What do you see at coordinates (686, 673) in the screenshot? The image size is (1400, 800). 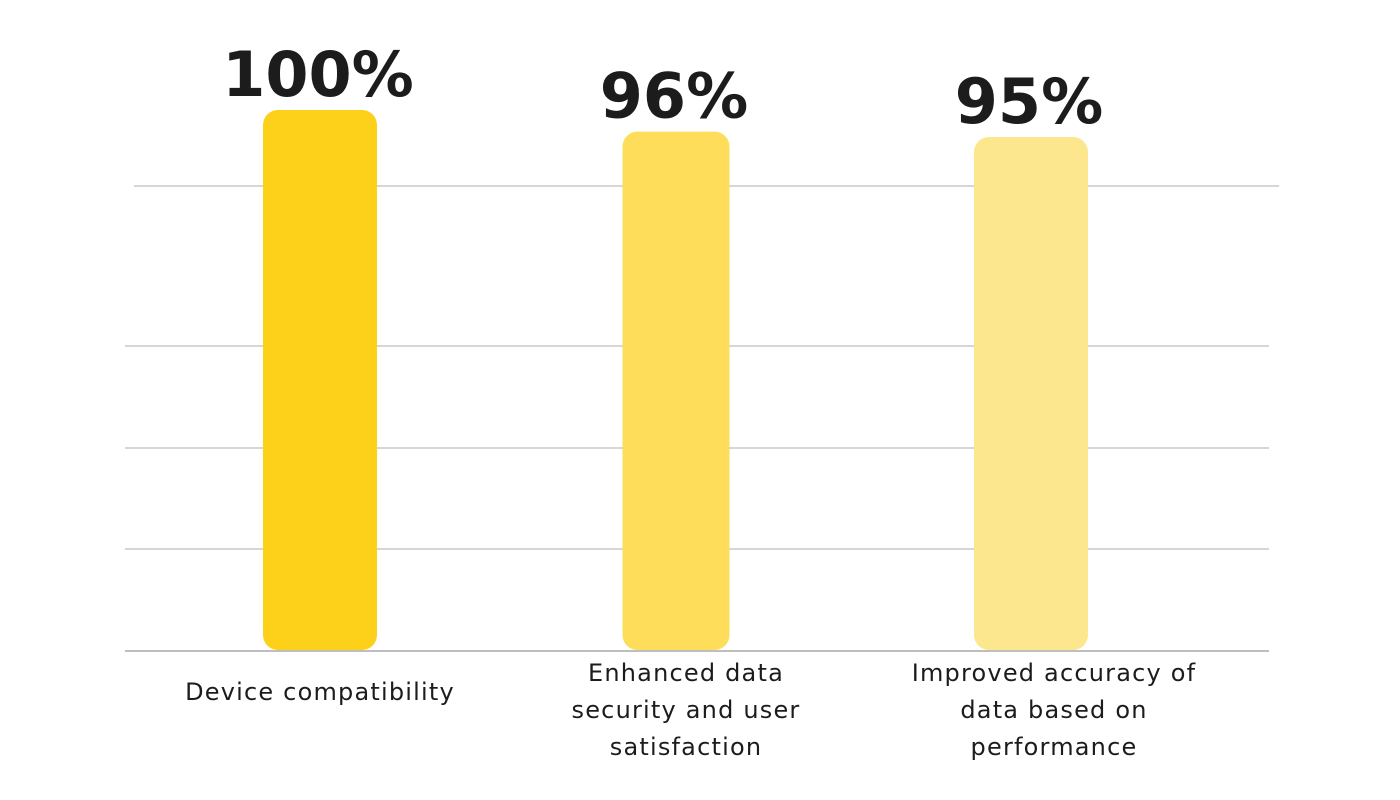 I see `category-label: Enhanced data` at bounding box center [686, 673].